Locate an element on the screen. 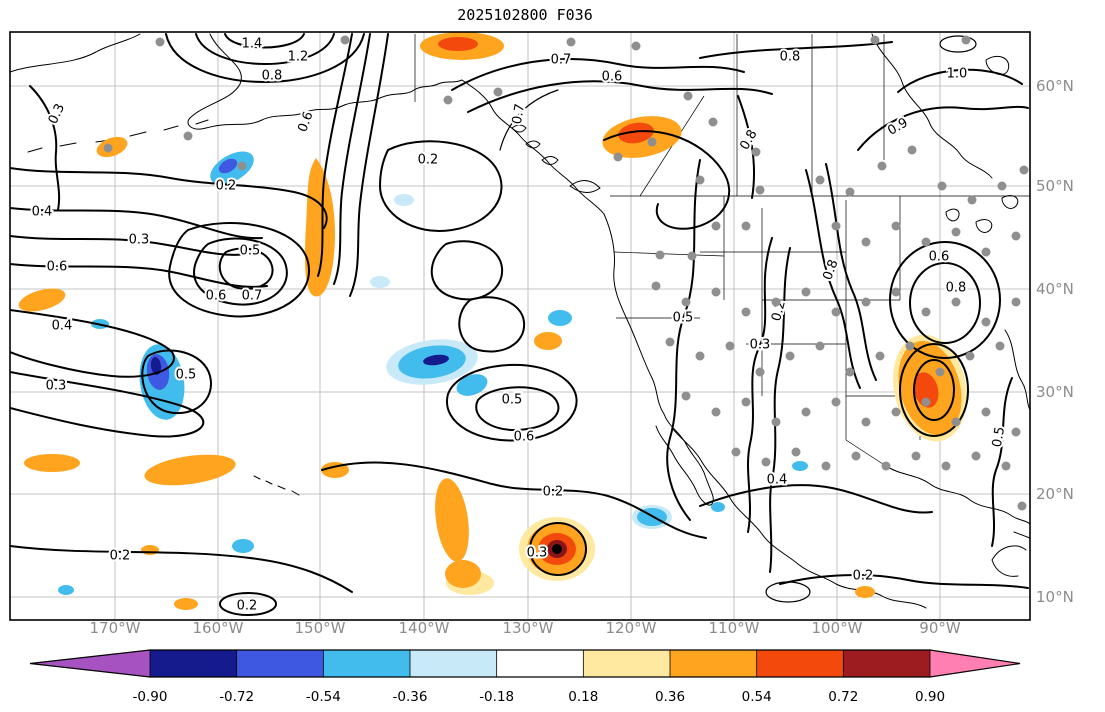 The height and width of the screenshot is (712, 1105). contour-label: 0.4 is located at coordinates (42, 212).